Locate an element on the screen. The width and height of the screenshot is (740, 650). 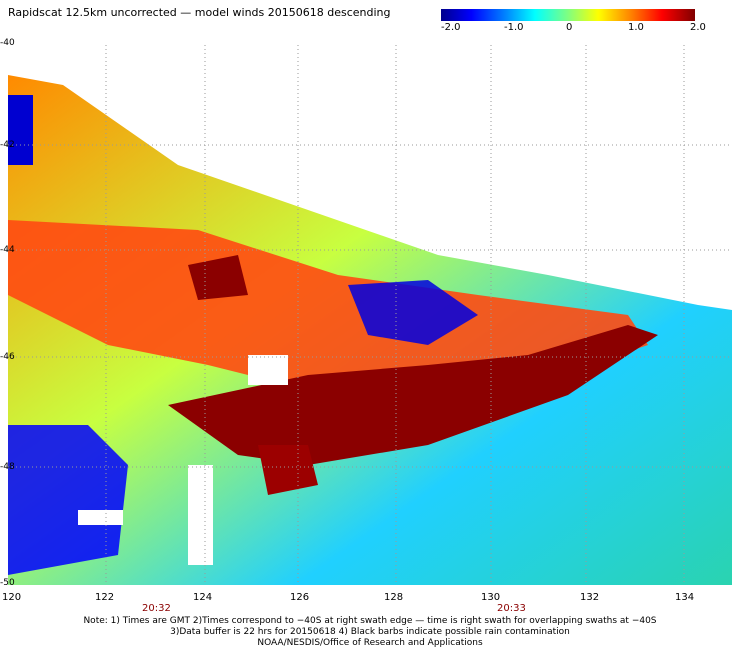
colorbar-label: -1.0 is located at coordinates (514, 27).